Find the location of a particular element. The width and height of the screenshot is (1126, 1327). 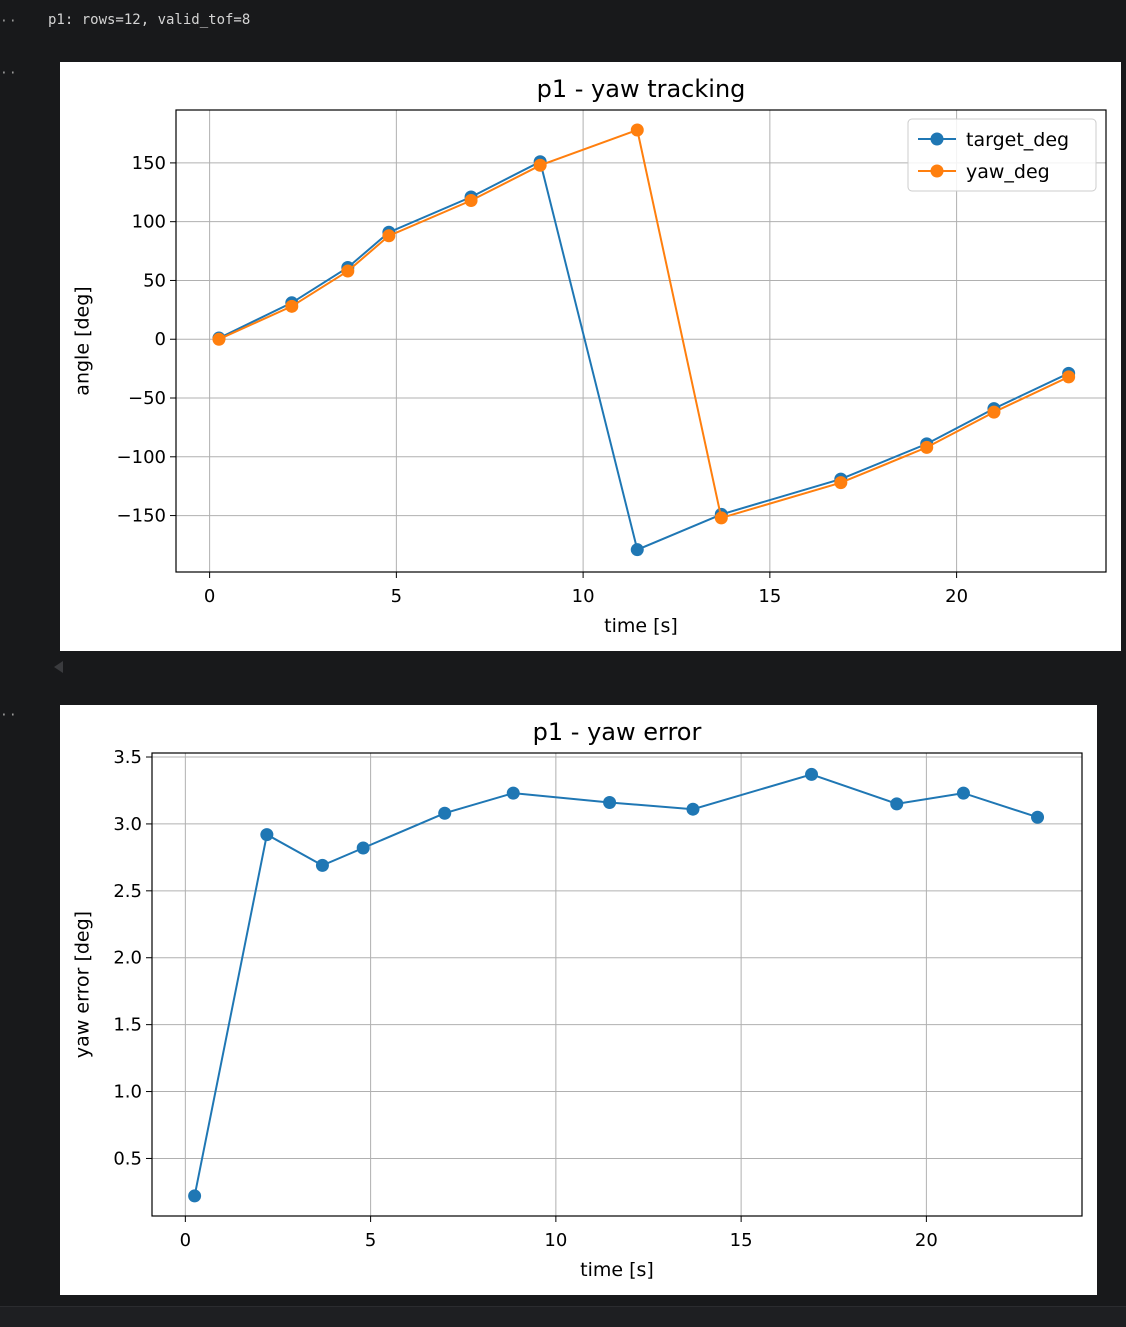

chart-title: p1 - yaw tracking is located at coordinates (641, 89).